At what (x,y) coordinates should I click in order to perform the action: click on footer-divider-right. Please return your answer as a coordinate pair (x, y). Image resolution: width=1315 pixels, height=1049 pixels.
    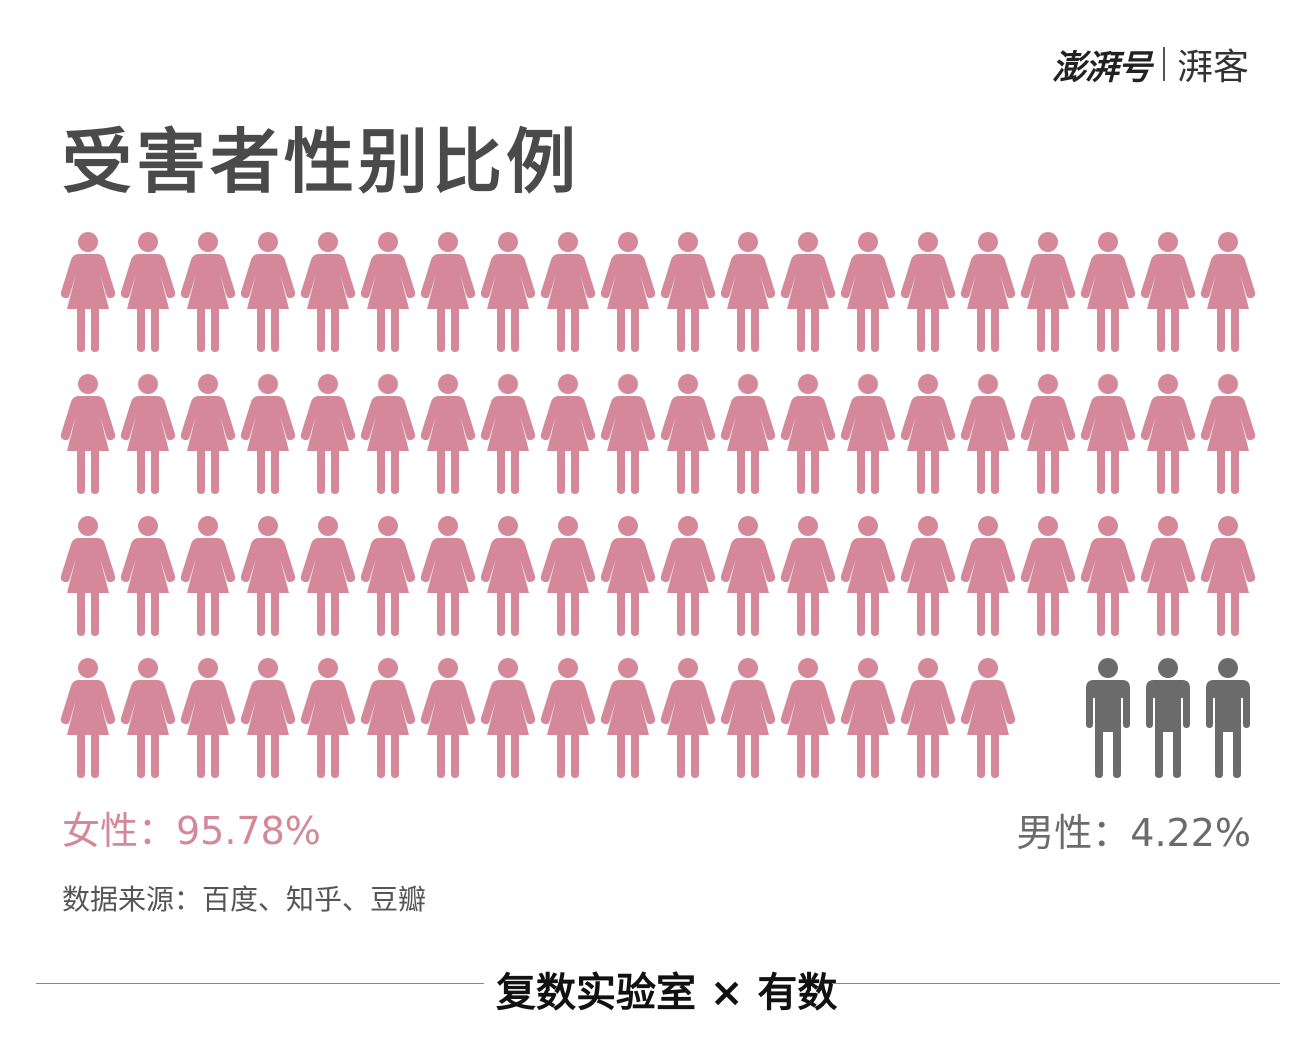
    Looking at the image, I should click on (1056, 983).